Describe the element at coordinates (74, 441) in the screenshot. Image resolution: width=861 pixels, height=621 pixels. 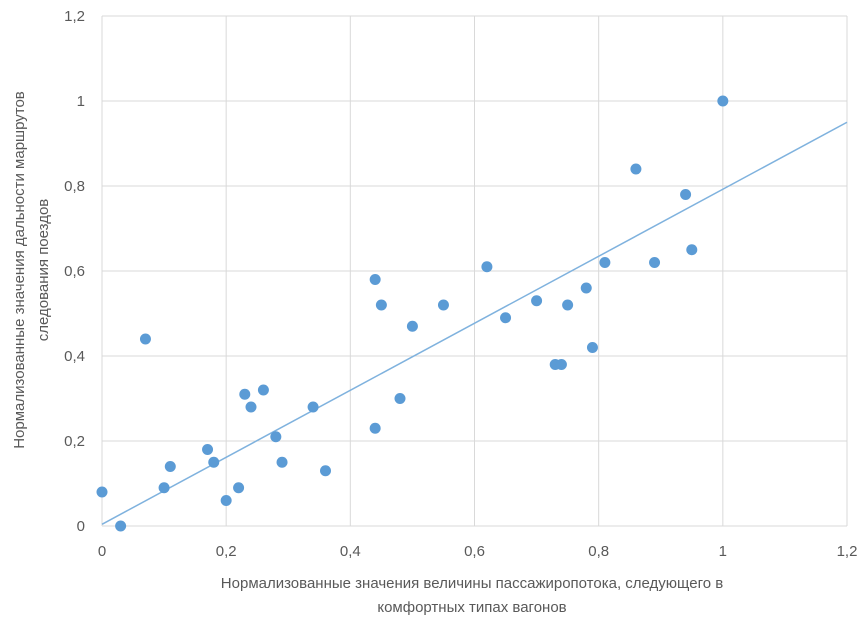
I see `y-tick-label: 0,2` at that location.